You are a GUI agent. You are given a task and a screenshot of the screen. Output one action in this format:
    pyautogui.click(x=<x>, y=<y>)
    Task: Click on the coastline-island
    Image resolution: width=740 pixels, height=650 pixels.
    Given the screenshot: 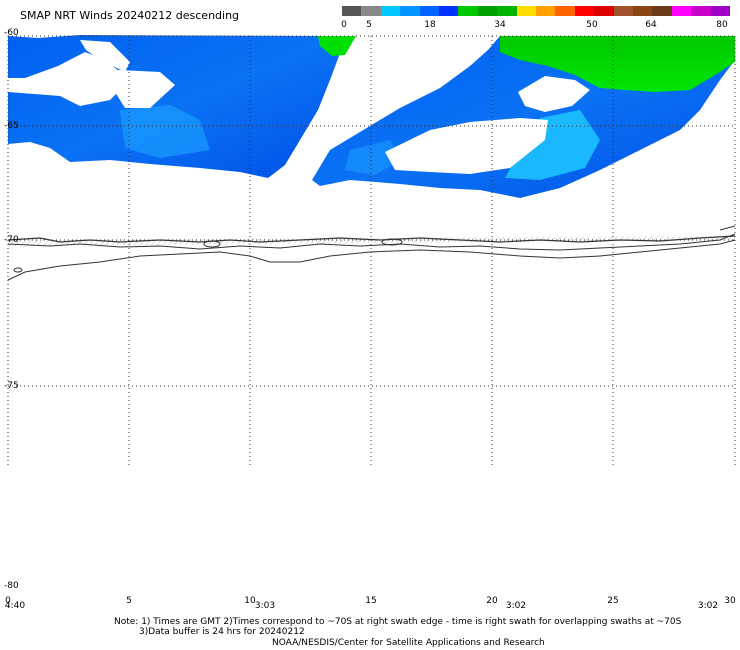 What is the action you would take?
    pyautogui.click(x=18, y=270)
    